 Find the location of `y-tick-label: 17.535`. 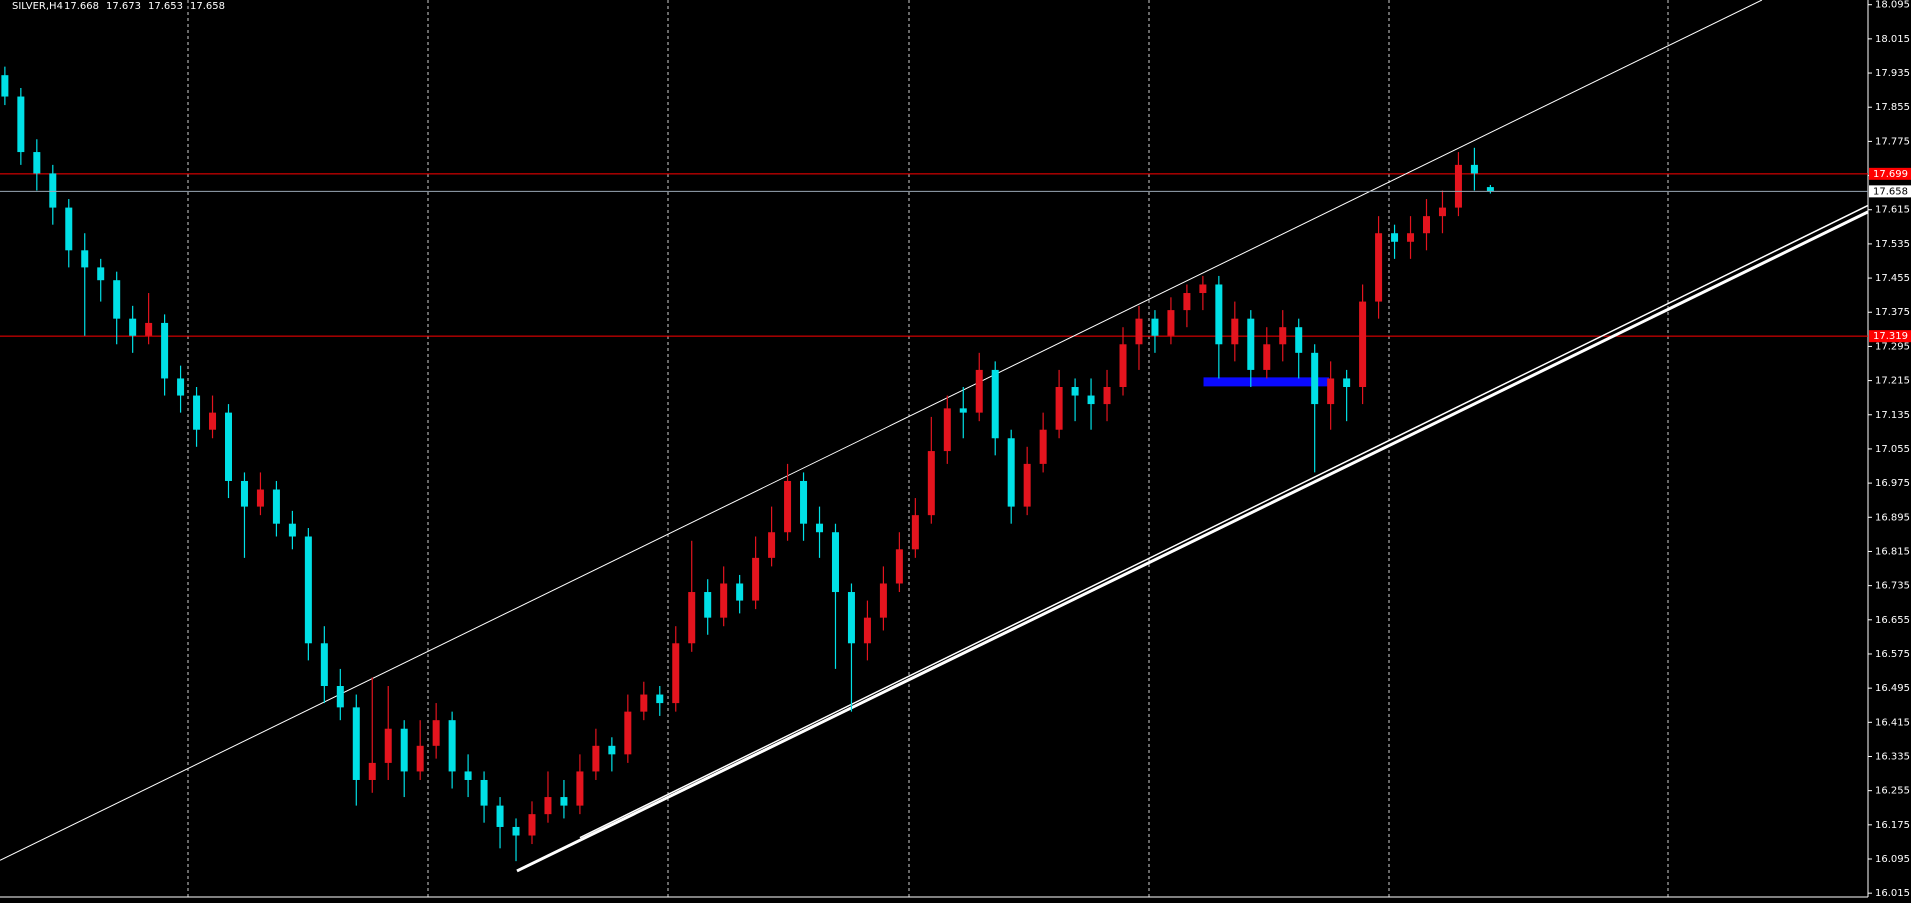

y-tick-label: 17.535 is located at coordinates (1892, 244).